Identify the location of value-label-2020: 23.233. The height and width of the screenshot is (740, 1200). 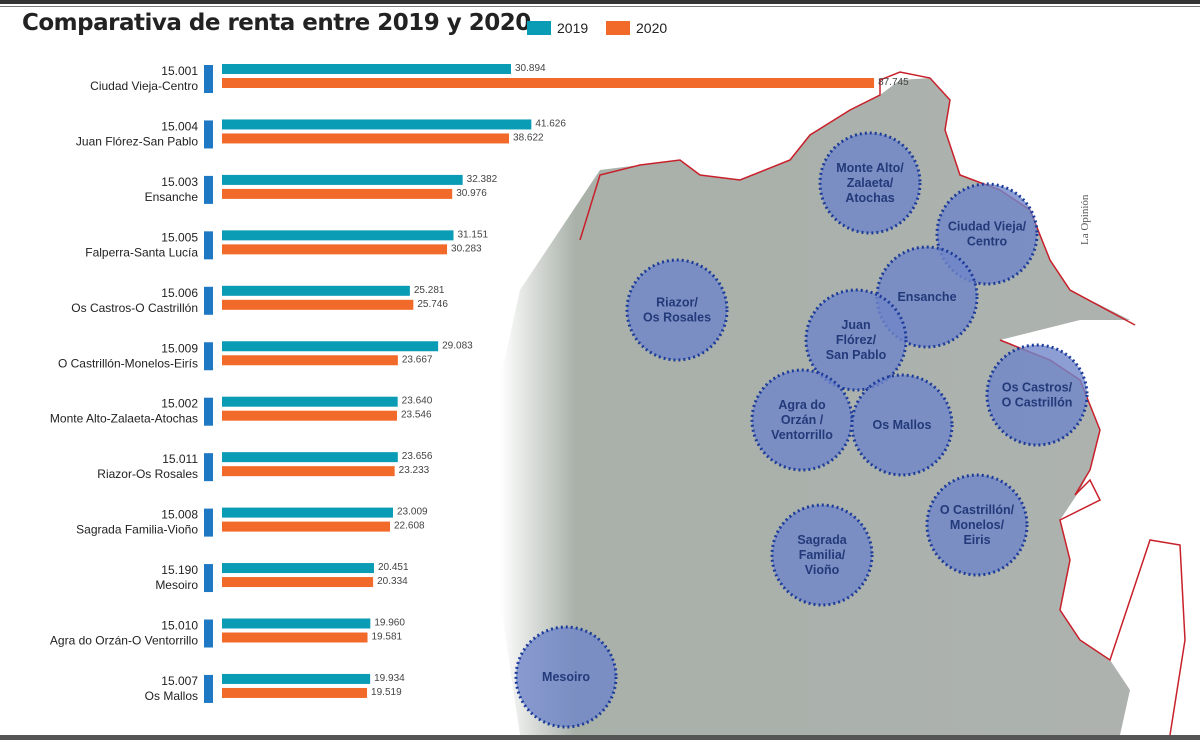
(414, 470).